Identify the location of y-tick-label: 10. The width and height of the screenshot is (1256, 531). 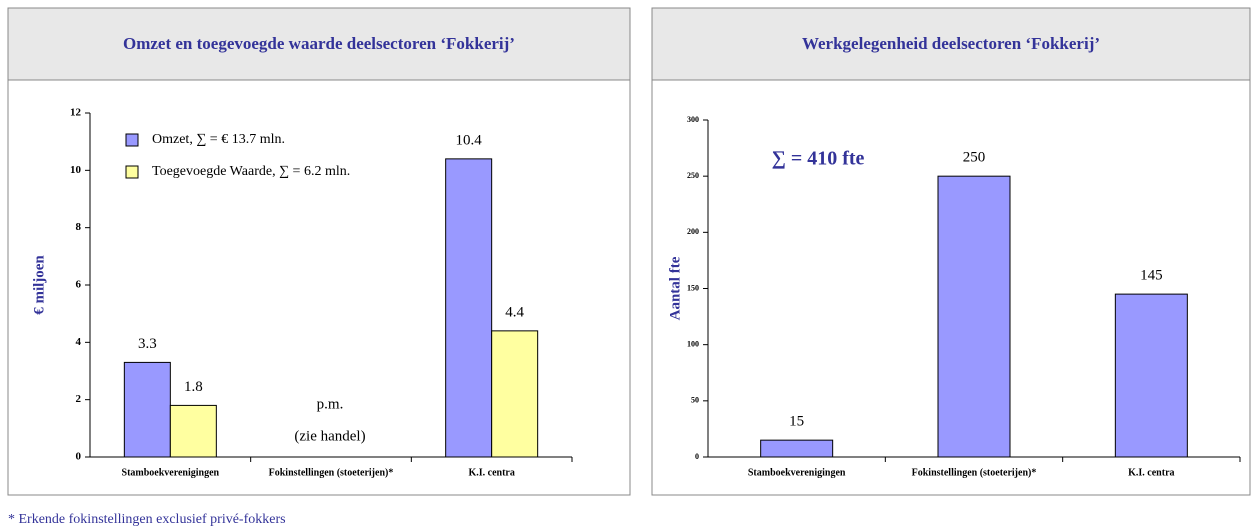
(76, 170).